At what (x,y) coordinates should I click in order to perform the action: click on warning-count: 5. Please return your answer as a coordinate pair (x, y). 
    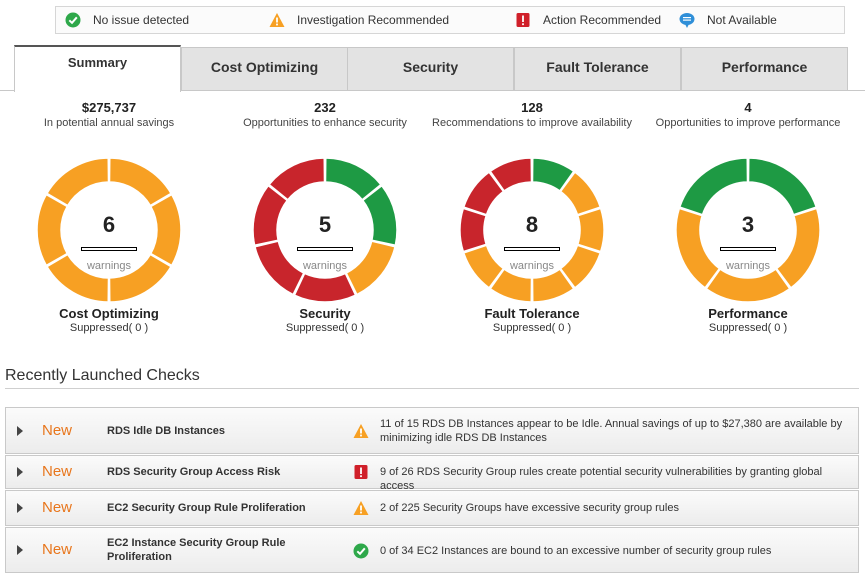
    Looking at the image, I should click on (325, 224).